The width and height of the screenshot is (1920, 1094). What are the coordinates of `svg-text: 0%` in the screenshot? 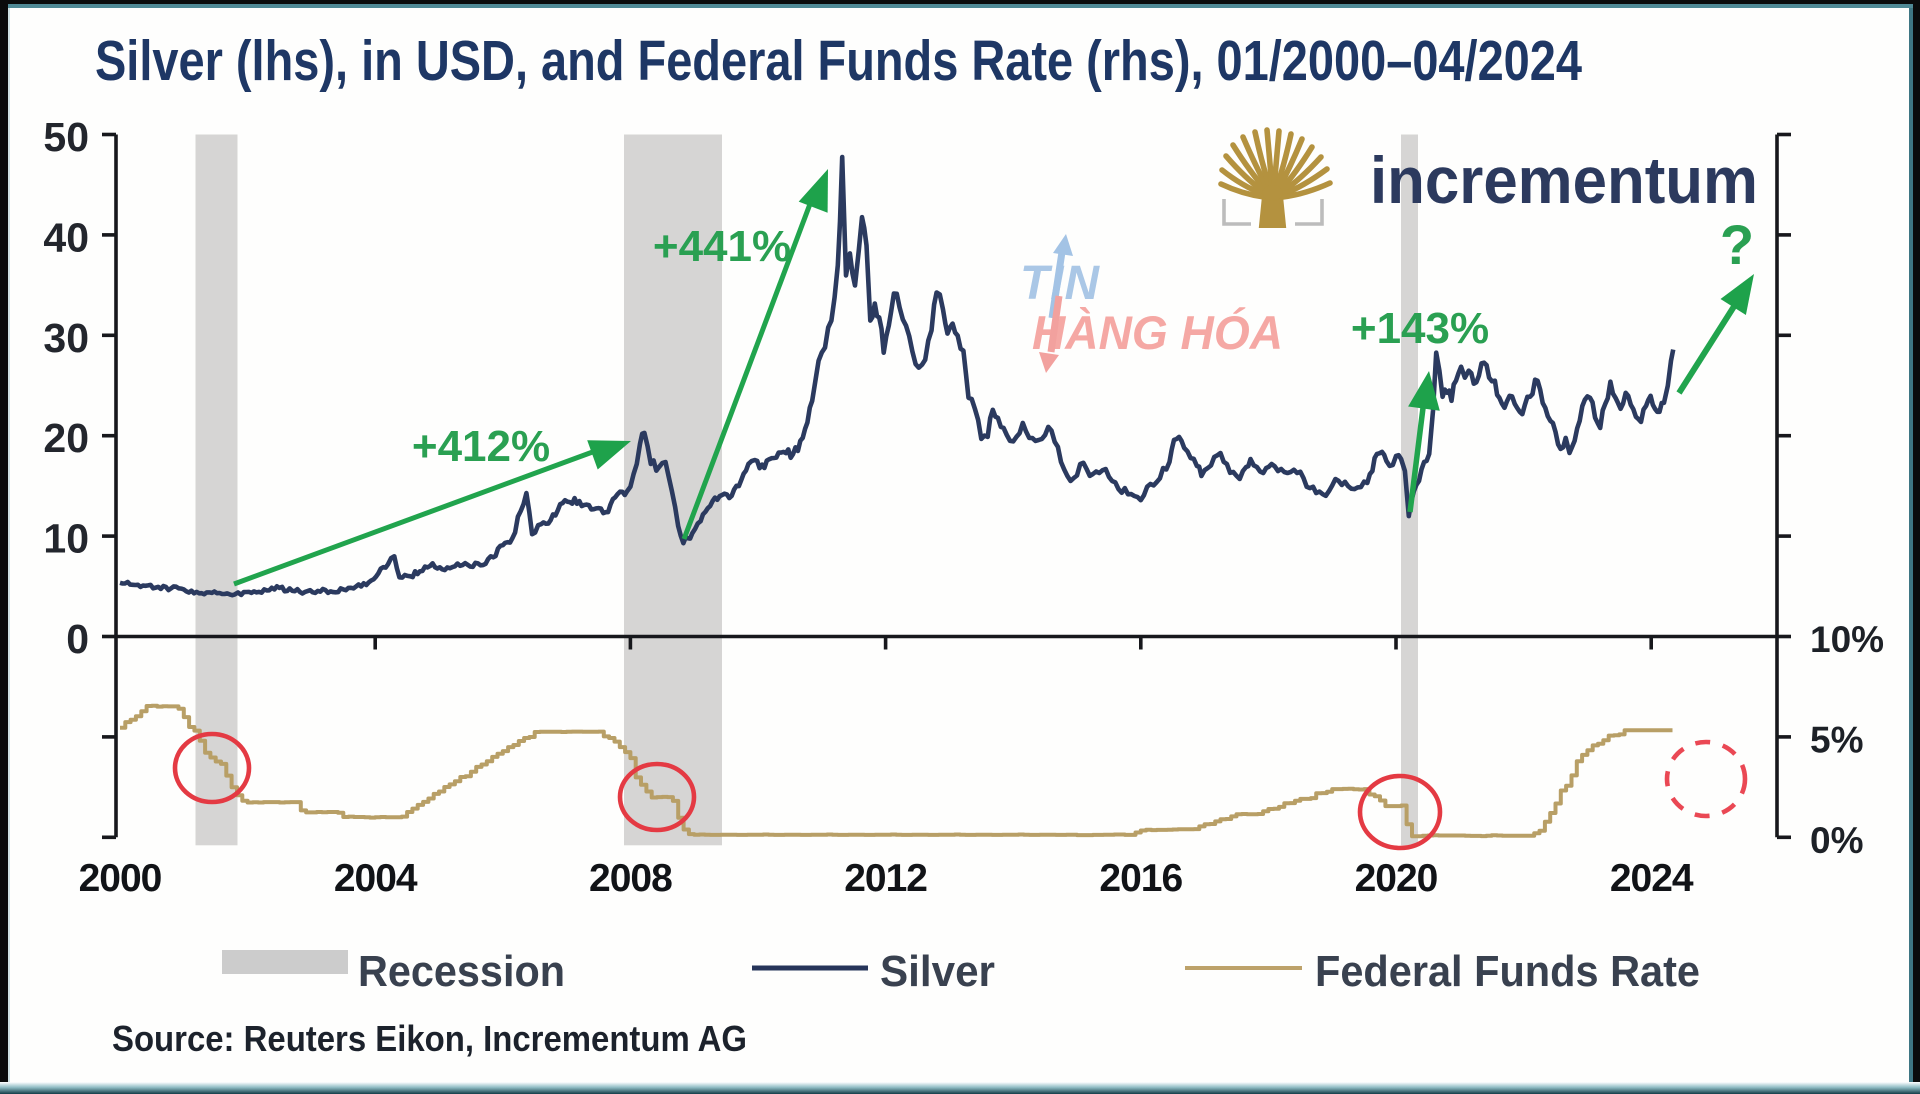 It's located at (1836, 840).